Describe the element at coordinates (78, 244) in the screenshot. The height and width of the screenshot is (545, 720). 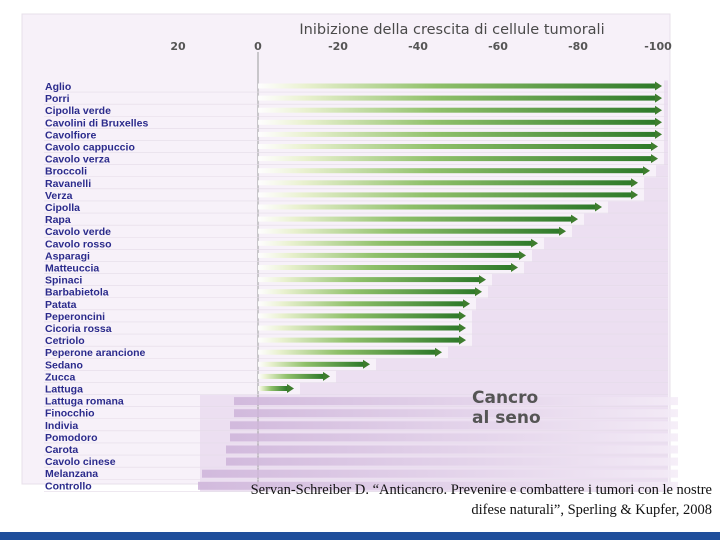
I see `category-label: Cavolo rosso` at that location.